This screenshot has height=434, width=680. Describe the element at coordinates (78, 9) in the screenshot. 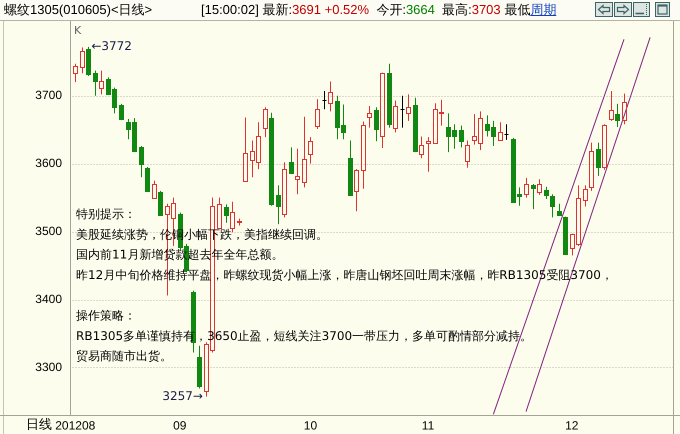

I see `chart-title: 螺纹1305(010605)<日线>` at that location.